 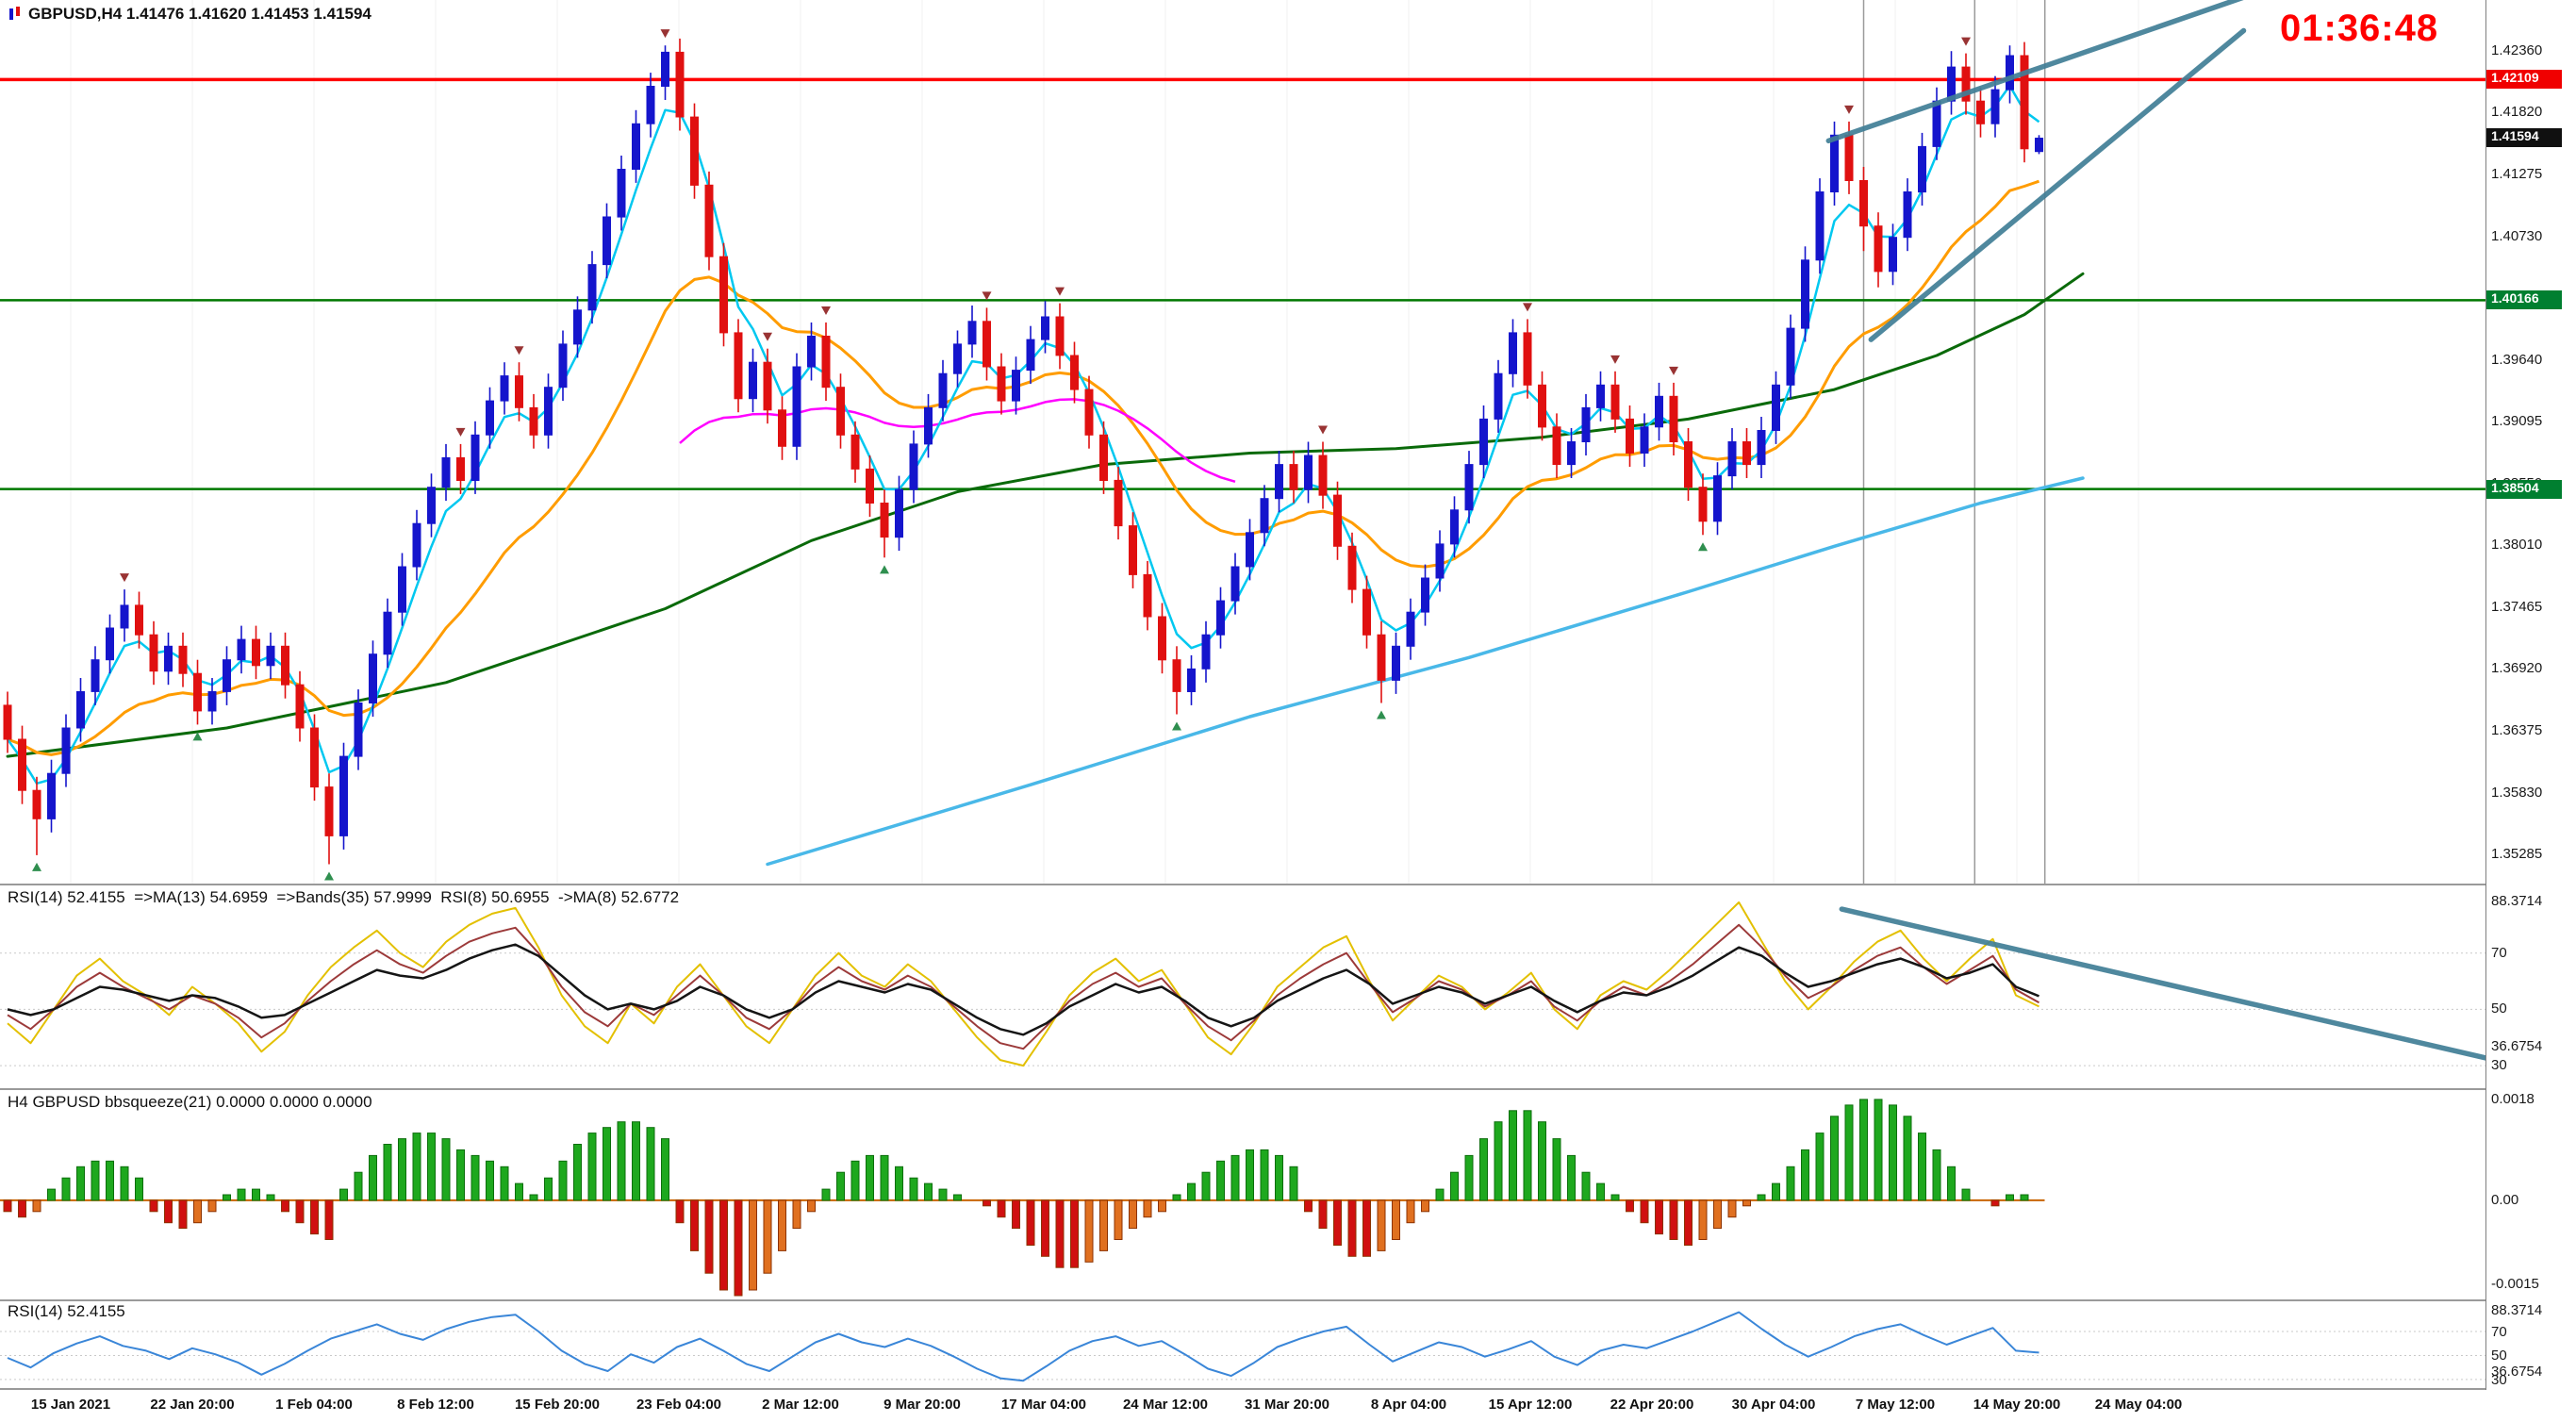 I want to click on price-tick-label: 1.41820, so click(x=2517, y=112).